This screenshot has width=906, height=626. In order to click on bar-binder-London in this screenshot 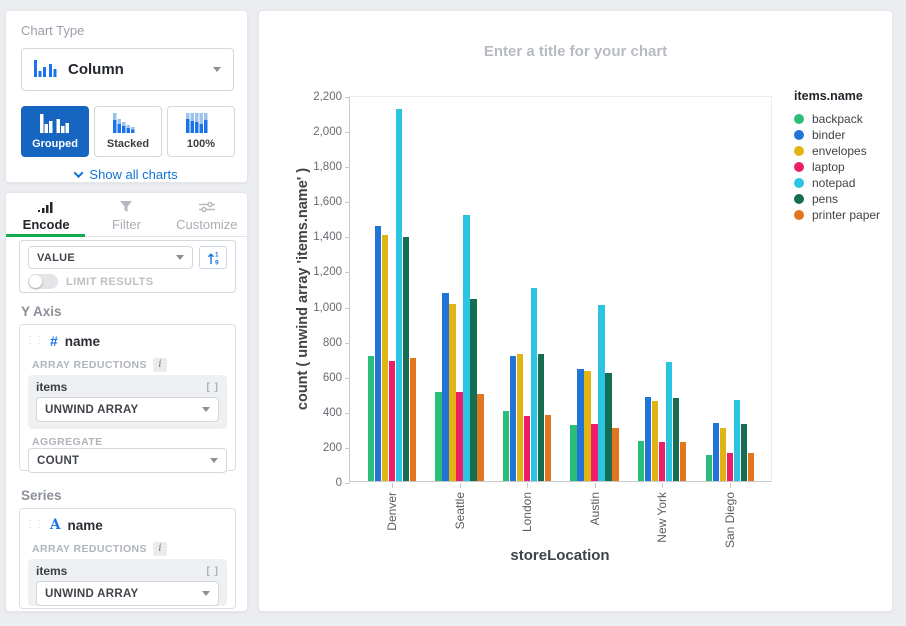, I will do `click(513, 418)`.